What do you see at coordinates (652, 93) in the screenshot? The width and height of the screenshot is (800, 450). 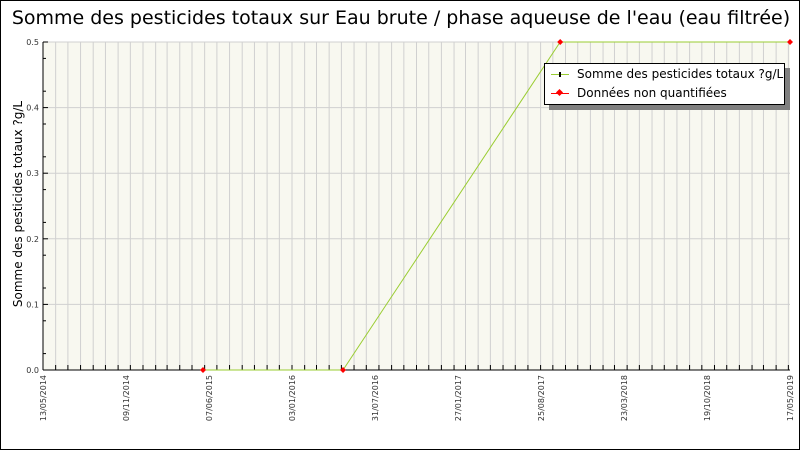 I see `legend-label: Données non quantifiées` at bounding box center [652, 93].